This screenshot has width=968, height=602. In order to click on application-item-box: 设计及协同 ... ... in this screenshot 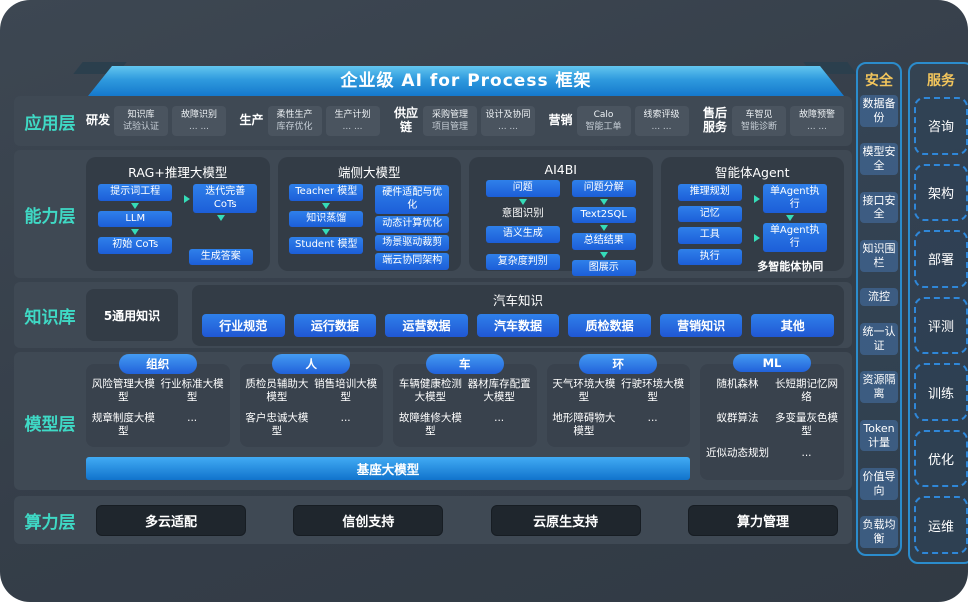, I will do `click(508, 121)`.